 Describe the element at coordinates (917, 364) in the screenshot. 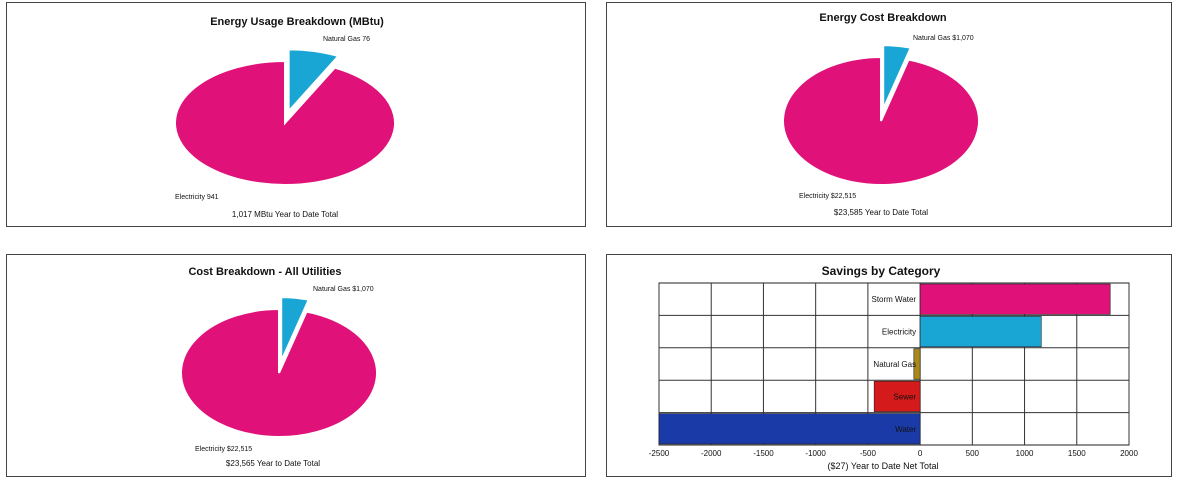

I see `bar-natural-gas` at that location.